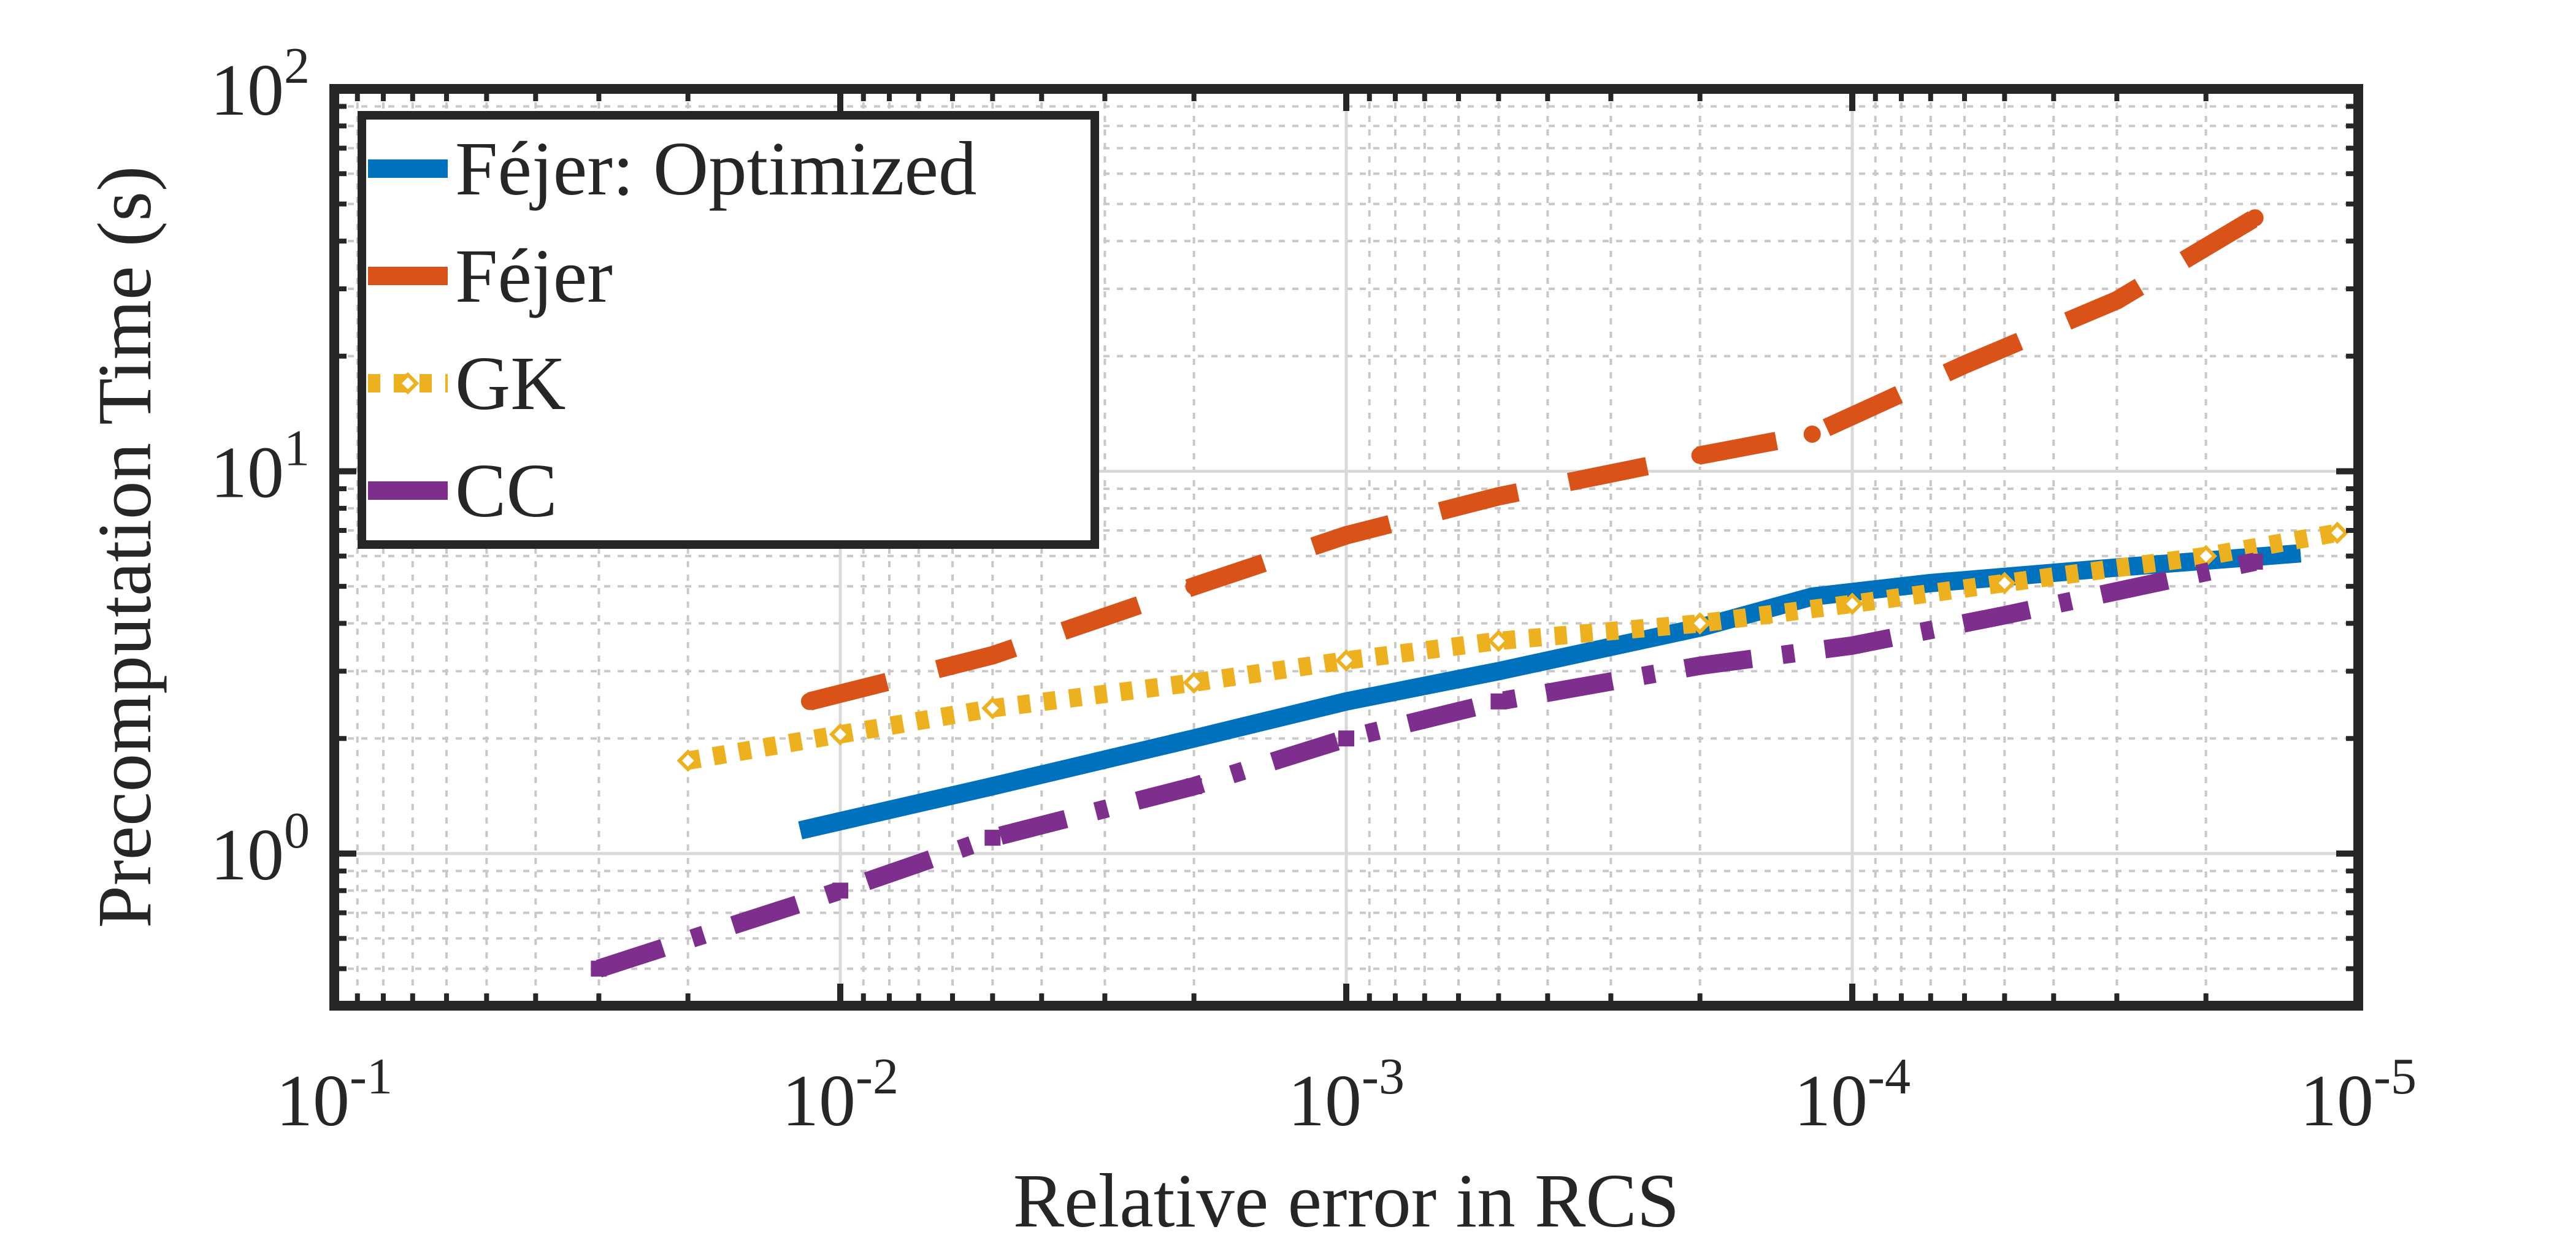 The height and width of the screenshot is (1251, 2576). I want to click on legend-label: CC, so click(506, 492).